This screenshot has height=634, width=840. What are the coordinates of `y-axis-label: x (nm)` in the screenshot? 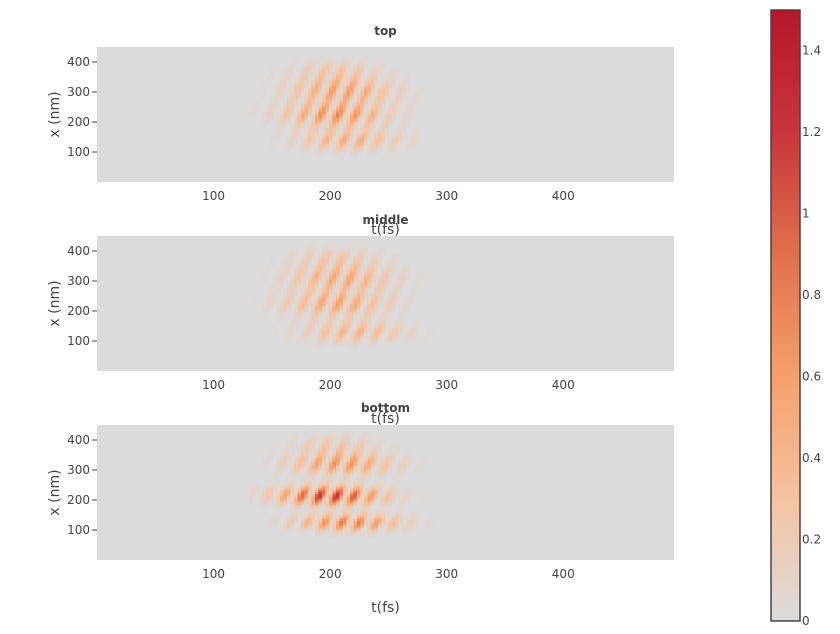 It's located at (55, 303).